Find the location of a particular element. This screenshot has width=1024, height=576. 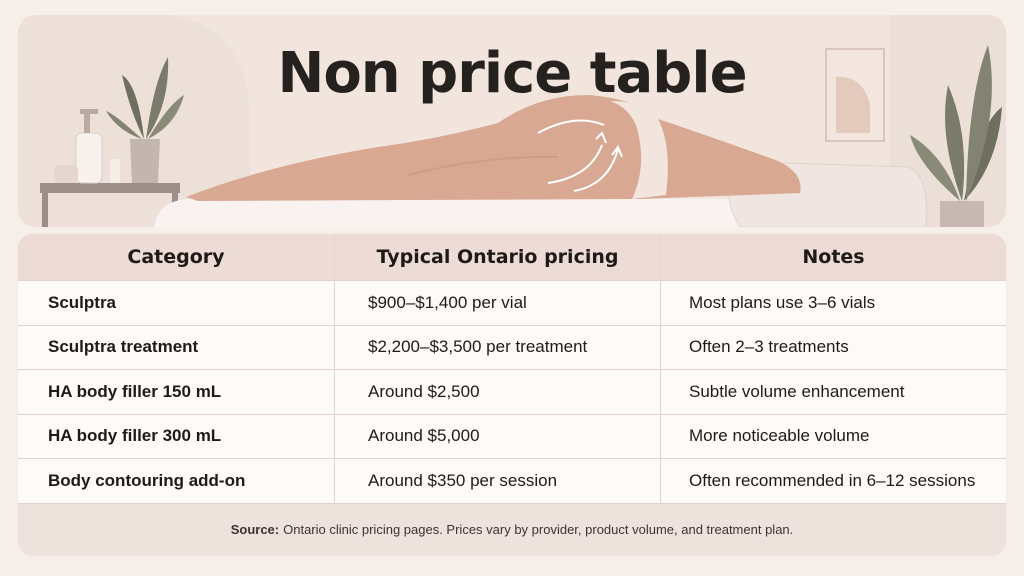

table-header-row: Category Typical Ontario pricing Notes is located at coordinates (512, 257).